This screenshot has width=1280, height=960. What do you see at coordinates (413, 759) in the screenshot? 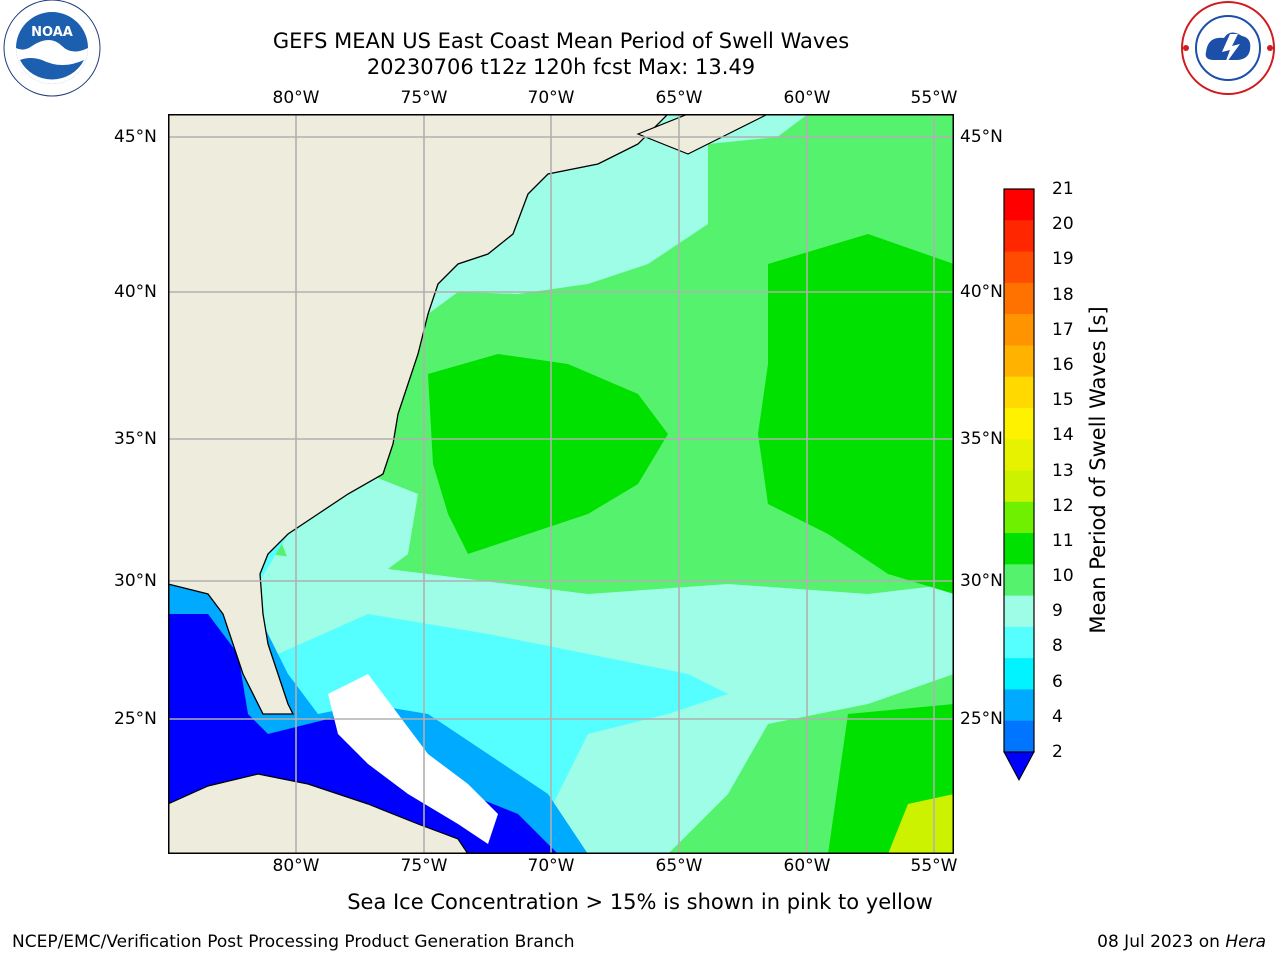
I see `no-data-bahamas` at bounding box center [413, 759].